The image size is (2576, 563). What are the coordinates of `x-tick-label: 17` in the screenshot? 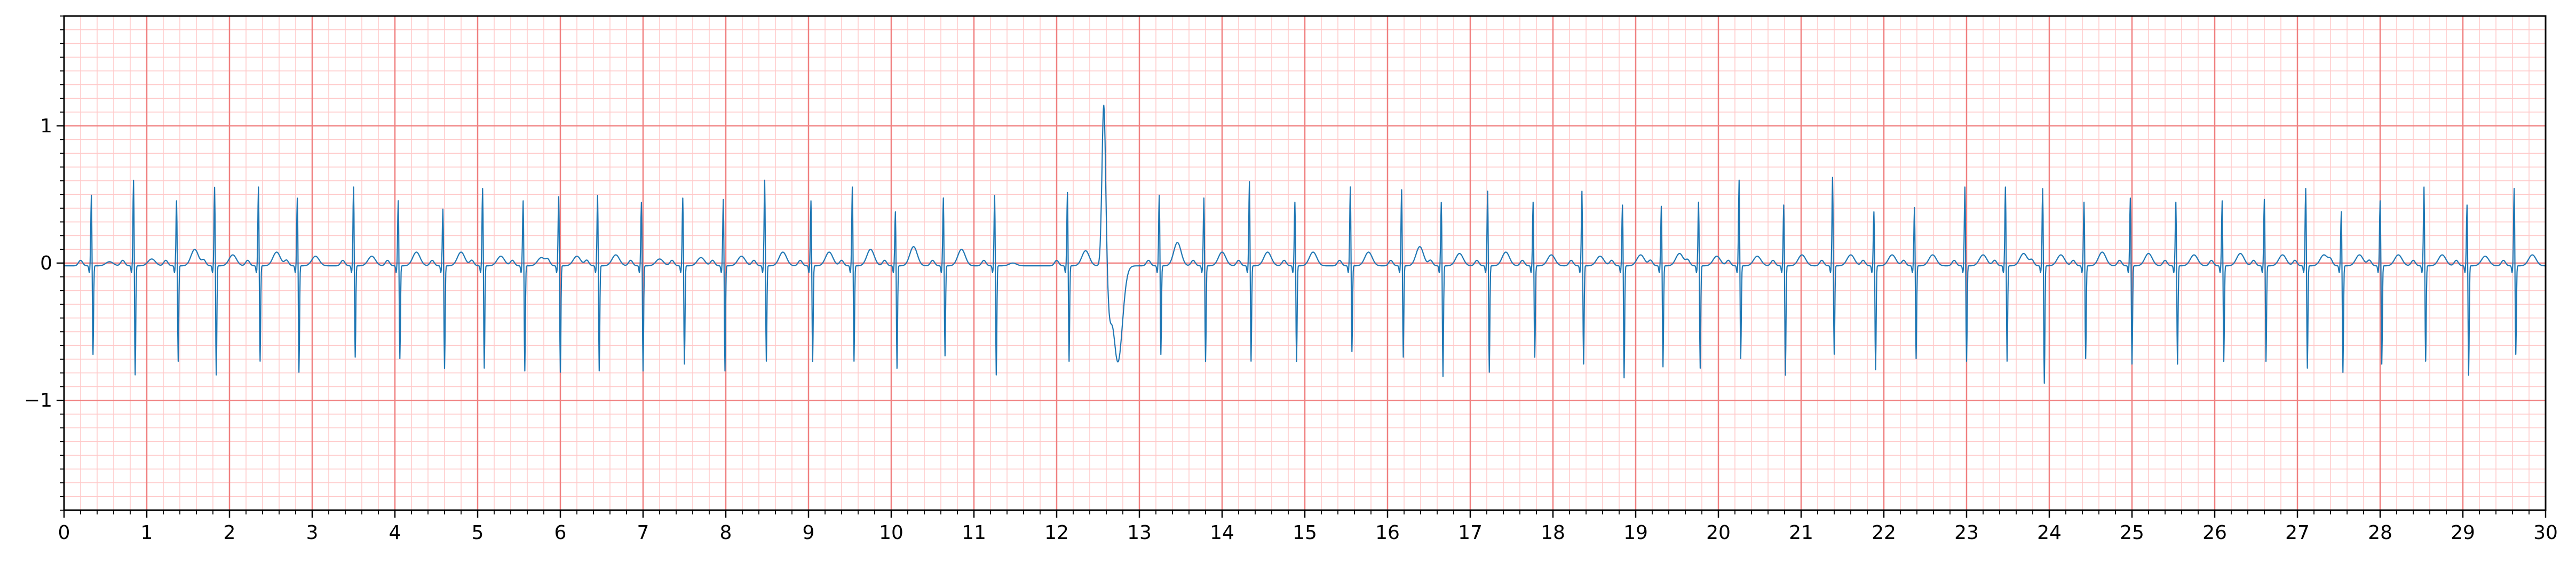 It's located at (1470, 533).